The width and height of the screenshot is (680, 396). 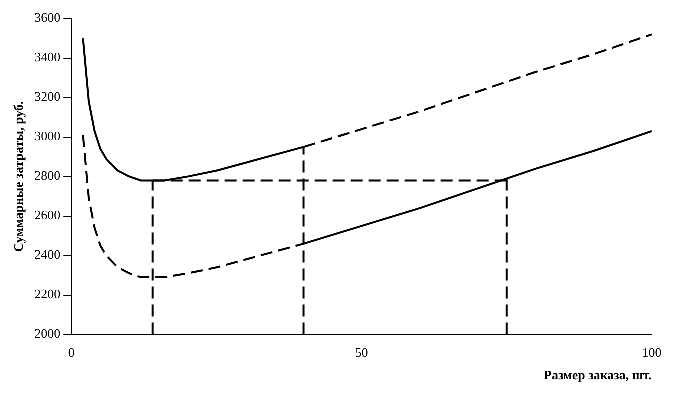 What do you see at coordinates (47, 176) in the screenshot?
I see `y-tick-label: 2800` at bounding box center [47, 176].